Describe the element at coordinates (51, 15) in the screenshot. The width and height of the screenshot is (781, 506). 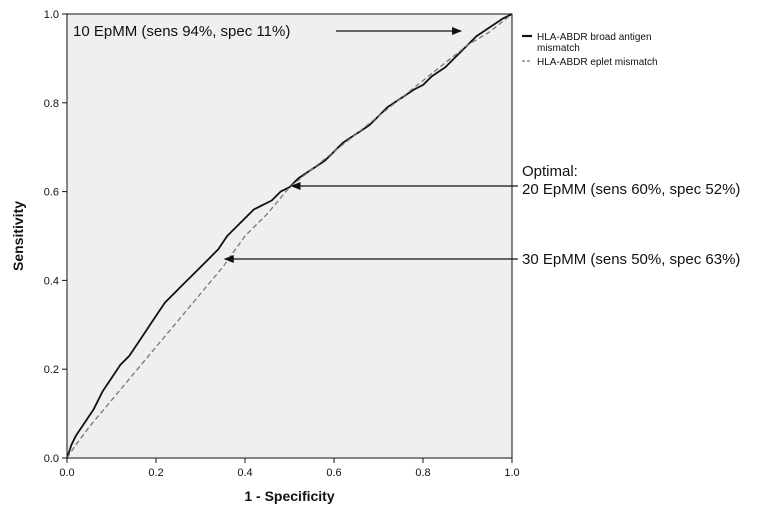
I see `y-tick-label: 1.0` at that location.